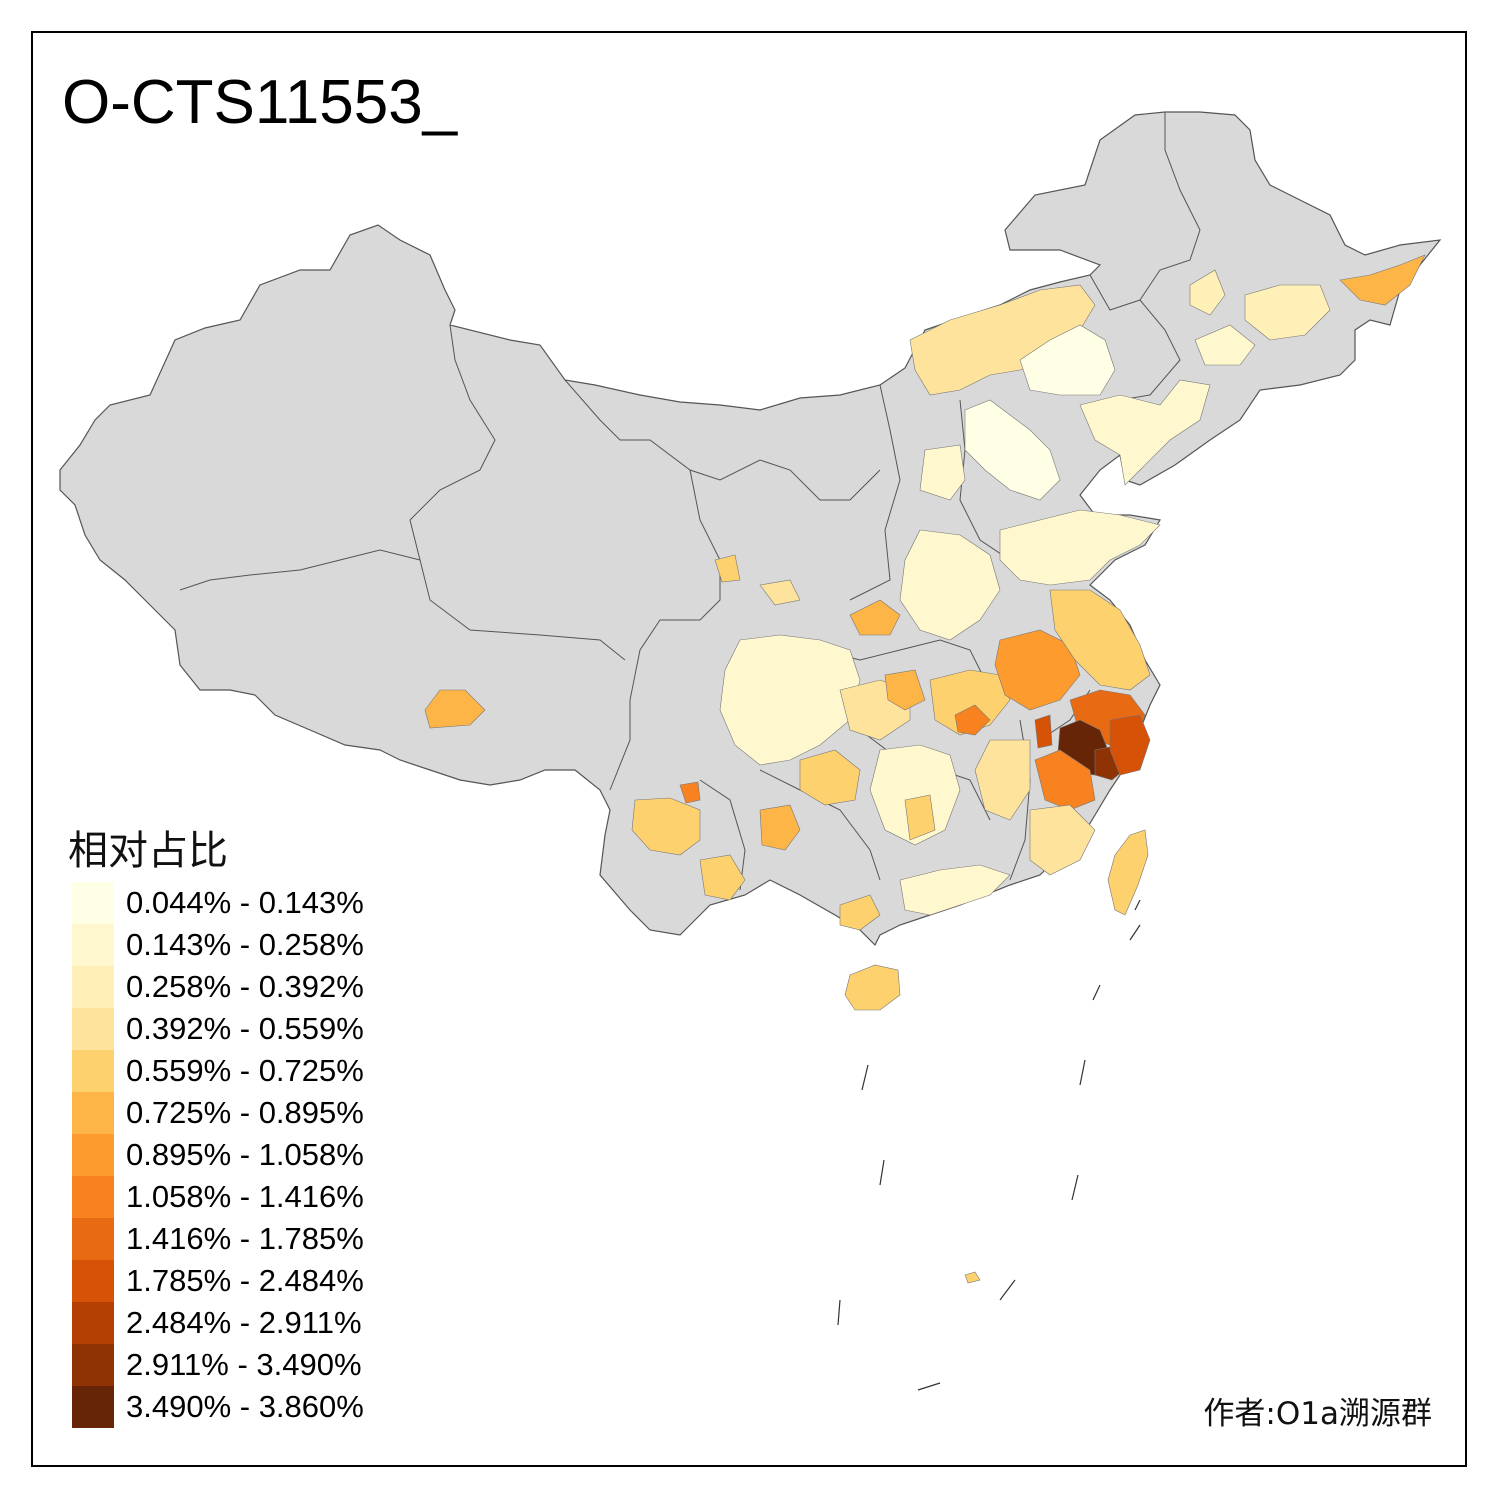 This screenshot has height=1500, width=1500. What do you see at coordinates (245, 1280) in the screenshot?
I see `legend-label: 1.785% - 2.484%` at bounding box center [245, 1280].